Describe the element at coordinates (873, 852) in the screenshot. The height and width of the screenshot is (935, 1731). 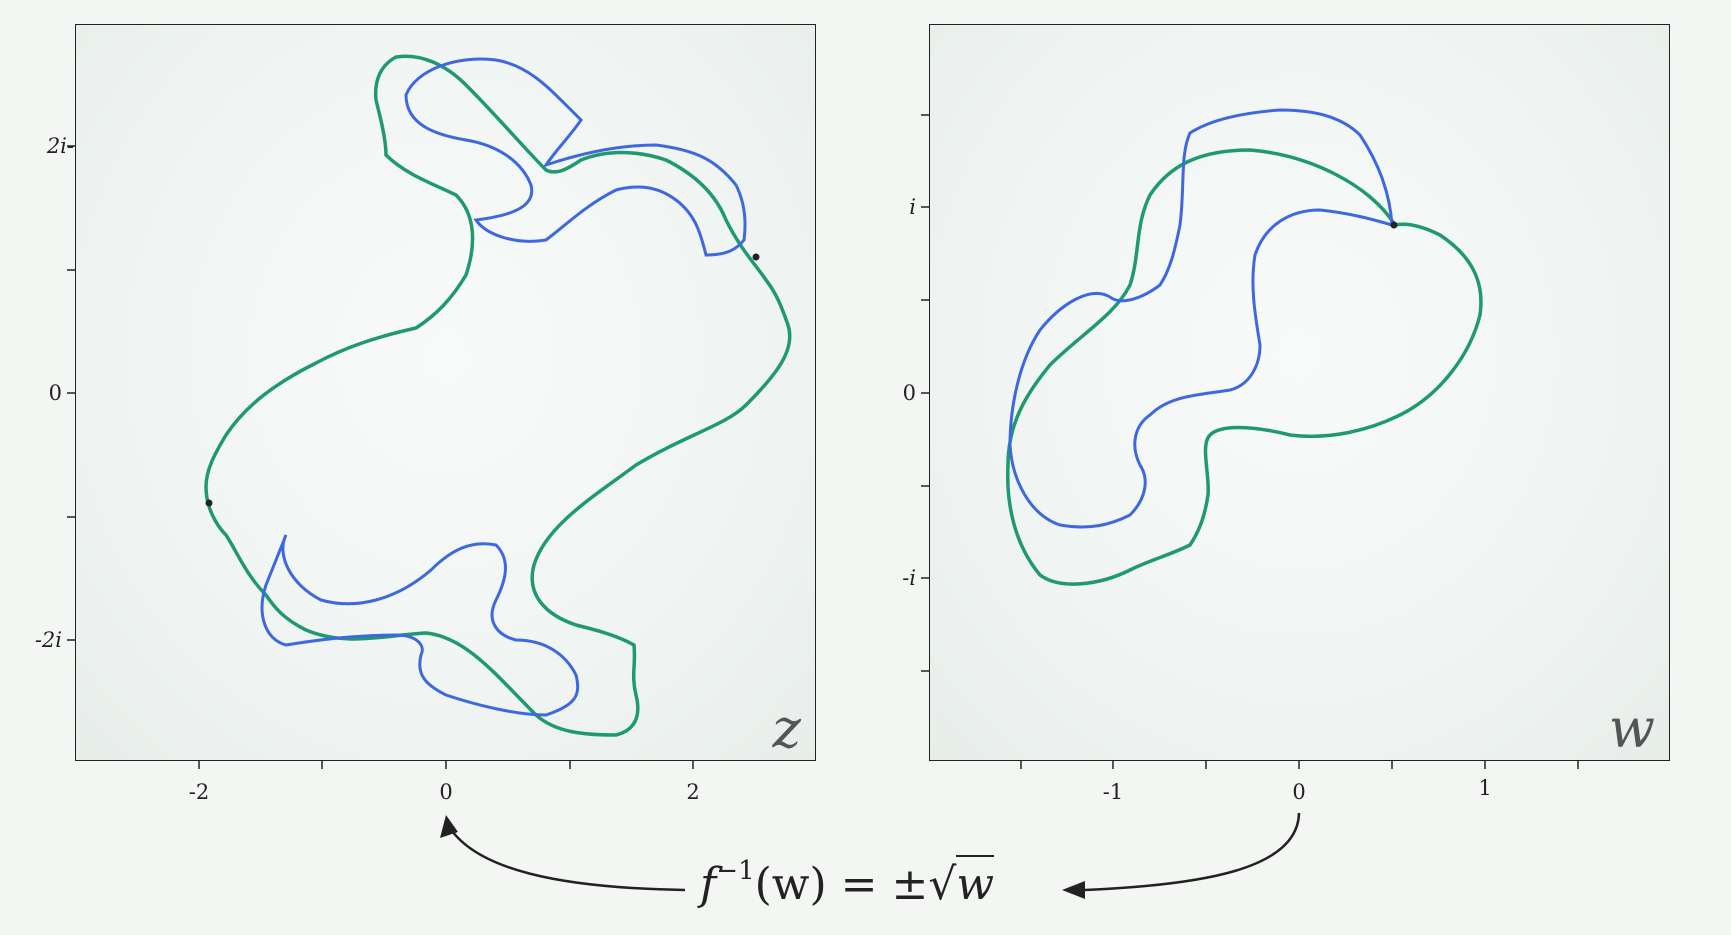
I see `mapping-arrow` at that location.